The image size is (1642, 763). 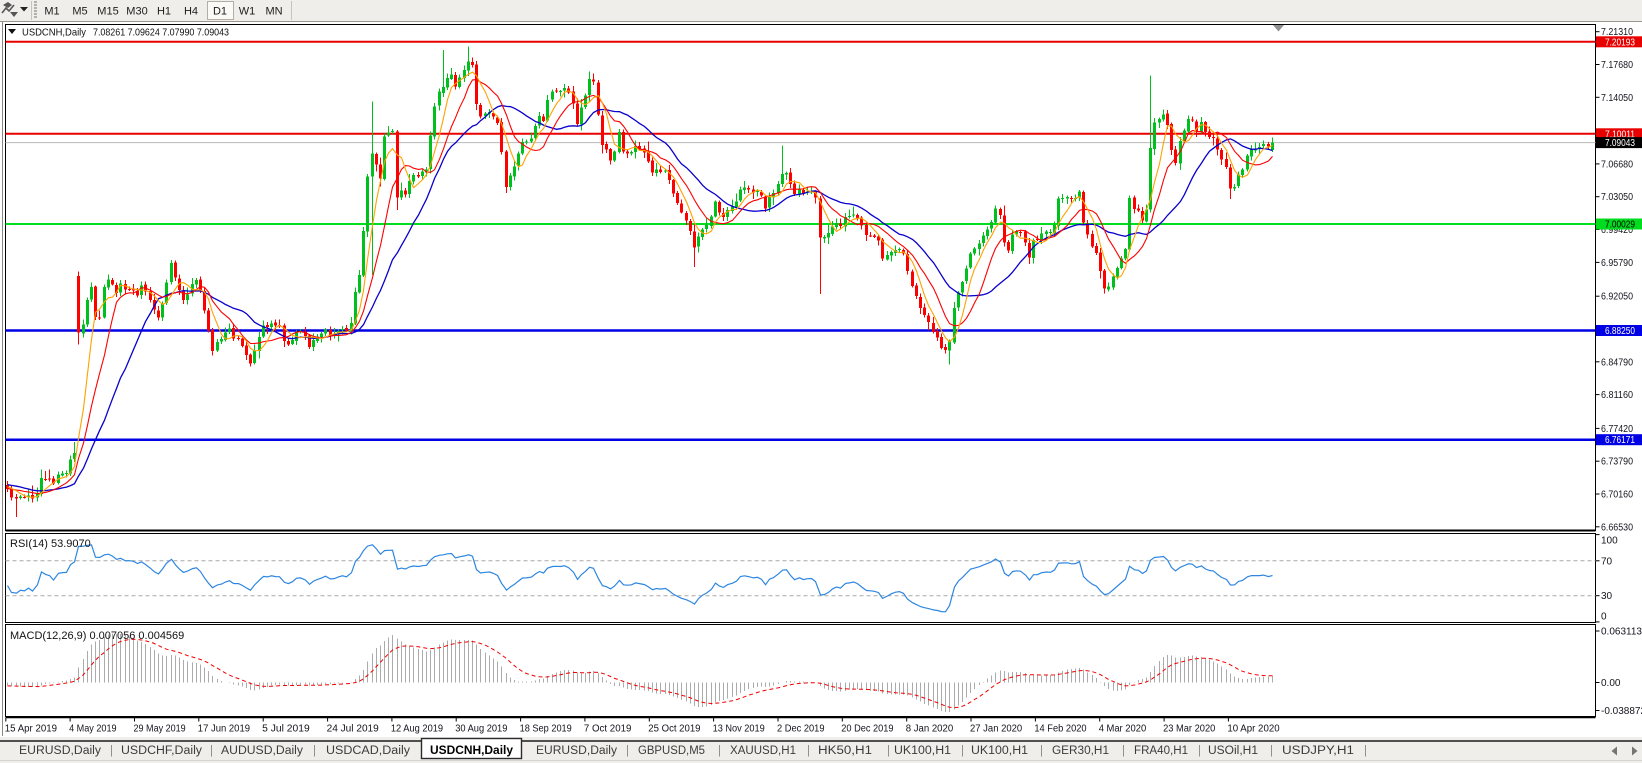 I want to click on svg-text: H1, so click(x=164, y=12).